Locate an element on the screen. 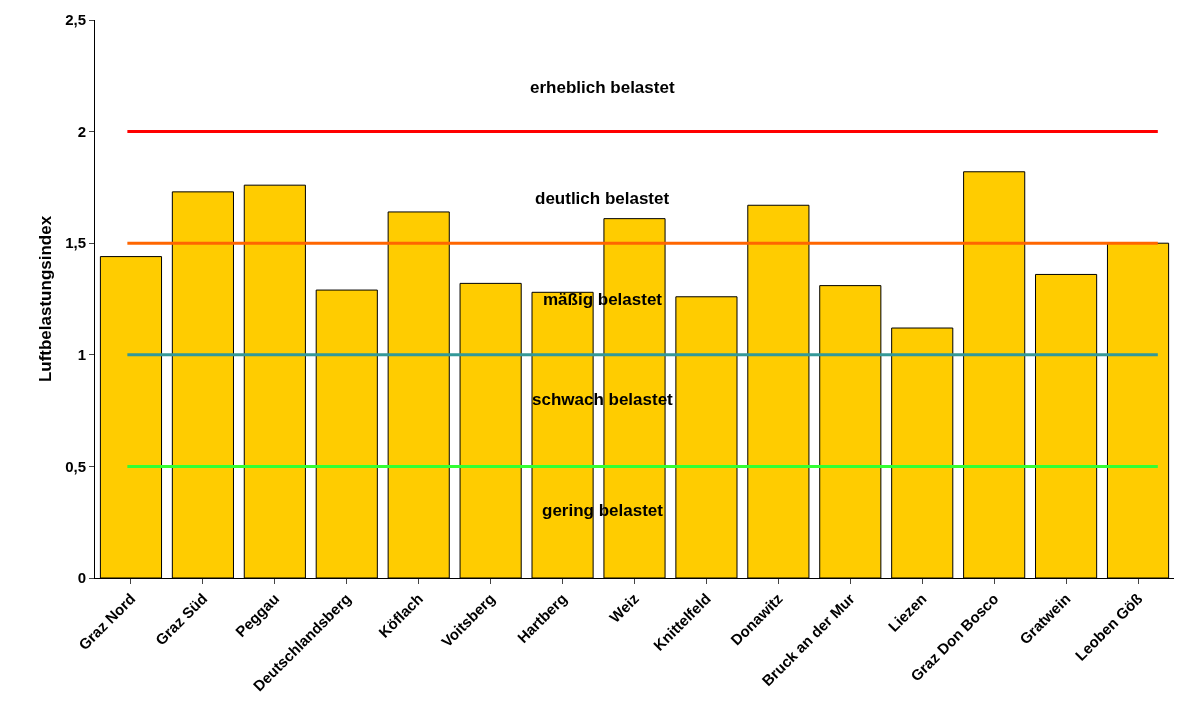  y-tick-label: 0,5 is located at coordinates (75, 466).